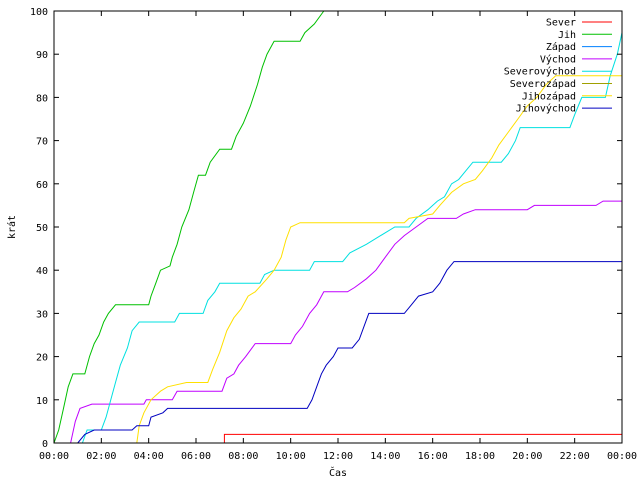 The height and width of the screenshot is (480, 640). What do you see at coordinates (338, 472) in the screenshot?
I see `x-axis-label: Čas` at bounding box center [338, 472].